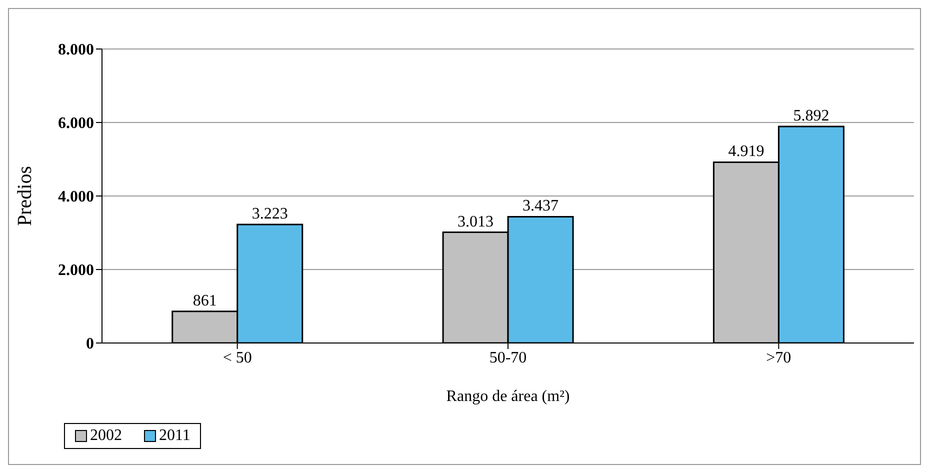  I want to click on data-label: 3.223, so click(270, 214).